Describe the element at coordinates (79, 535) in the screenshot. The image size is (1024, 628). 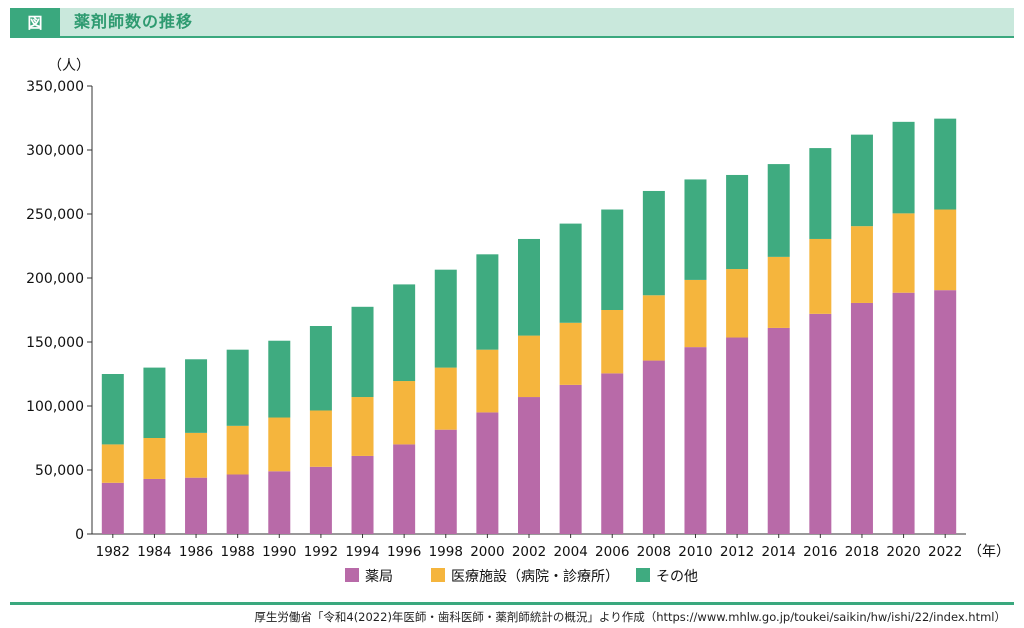
I see `y-tick-label: 0` at that location.